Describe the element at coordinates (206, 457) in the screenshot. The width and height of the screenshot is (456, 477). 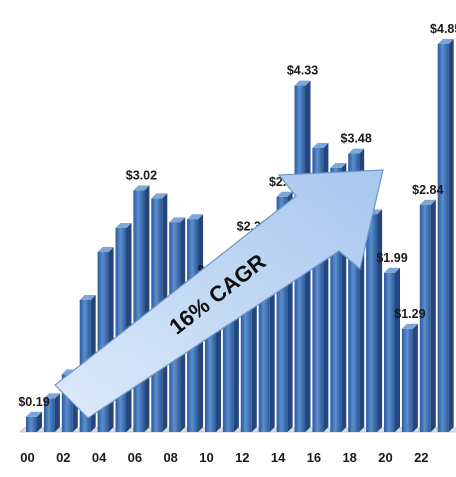
I see `x-tick-label: 10` at that location.